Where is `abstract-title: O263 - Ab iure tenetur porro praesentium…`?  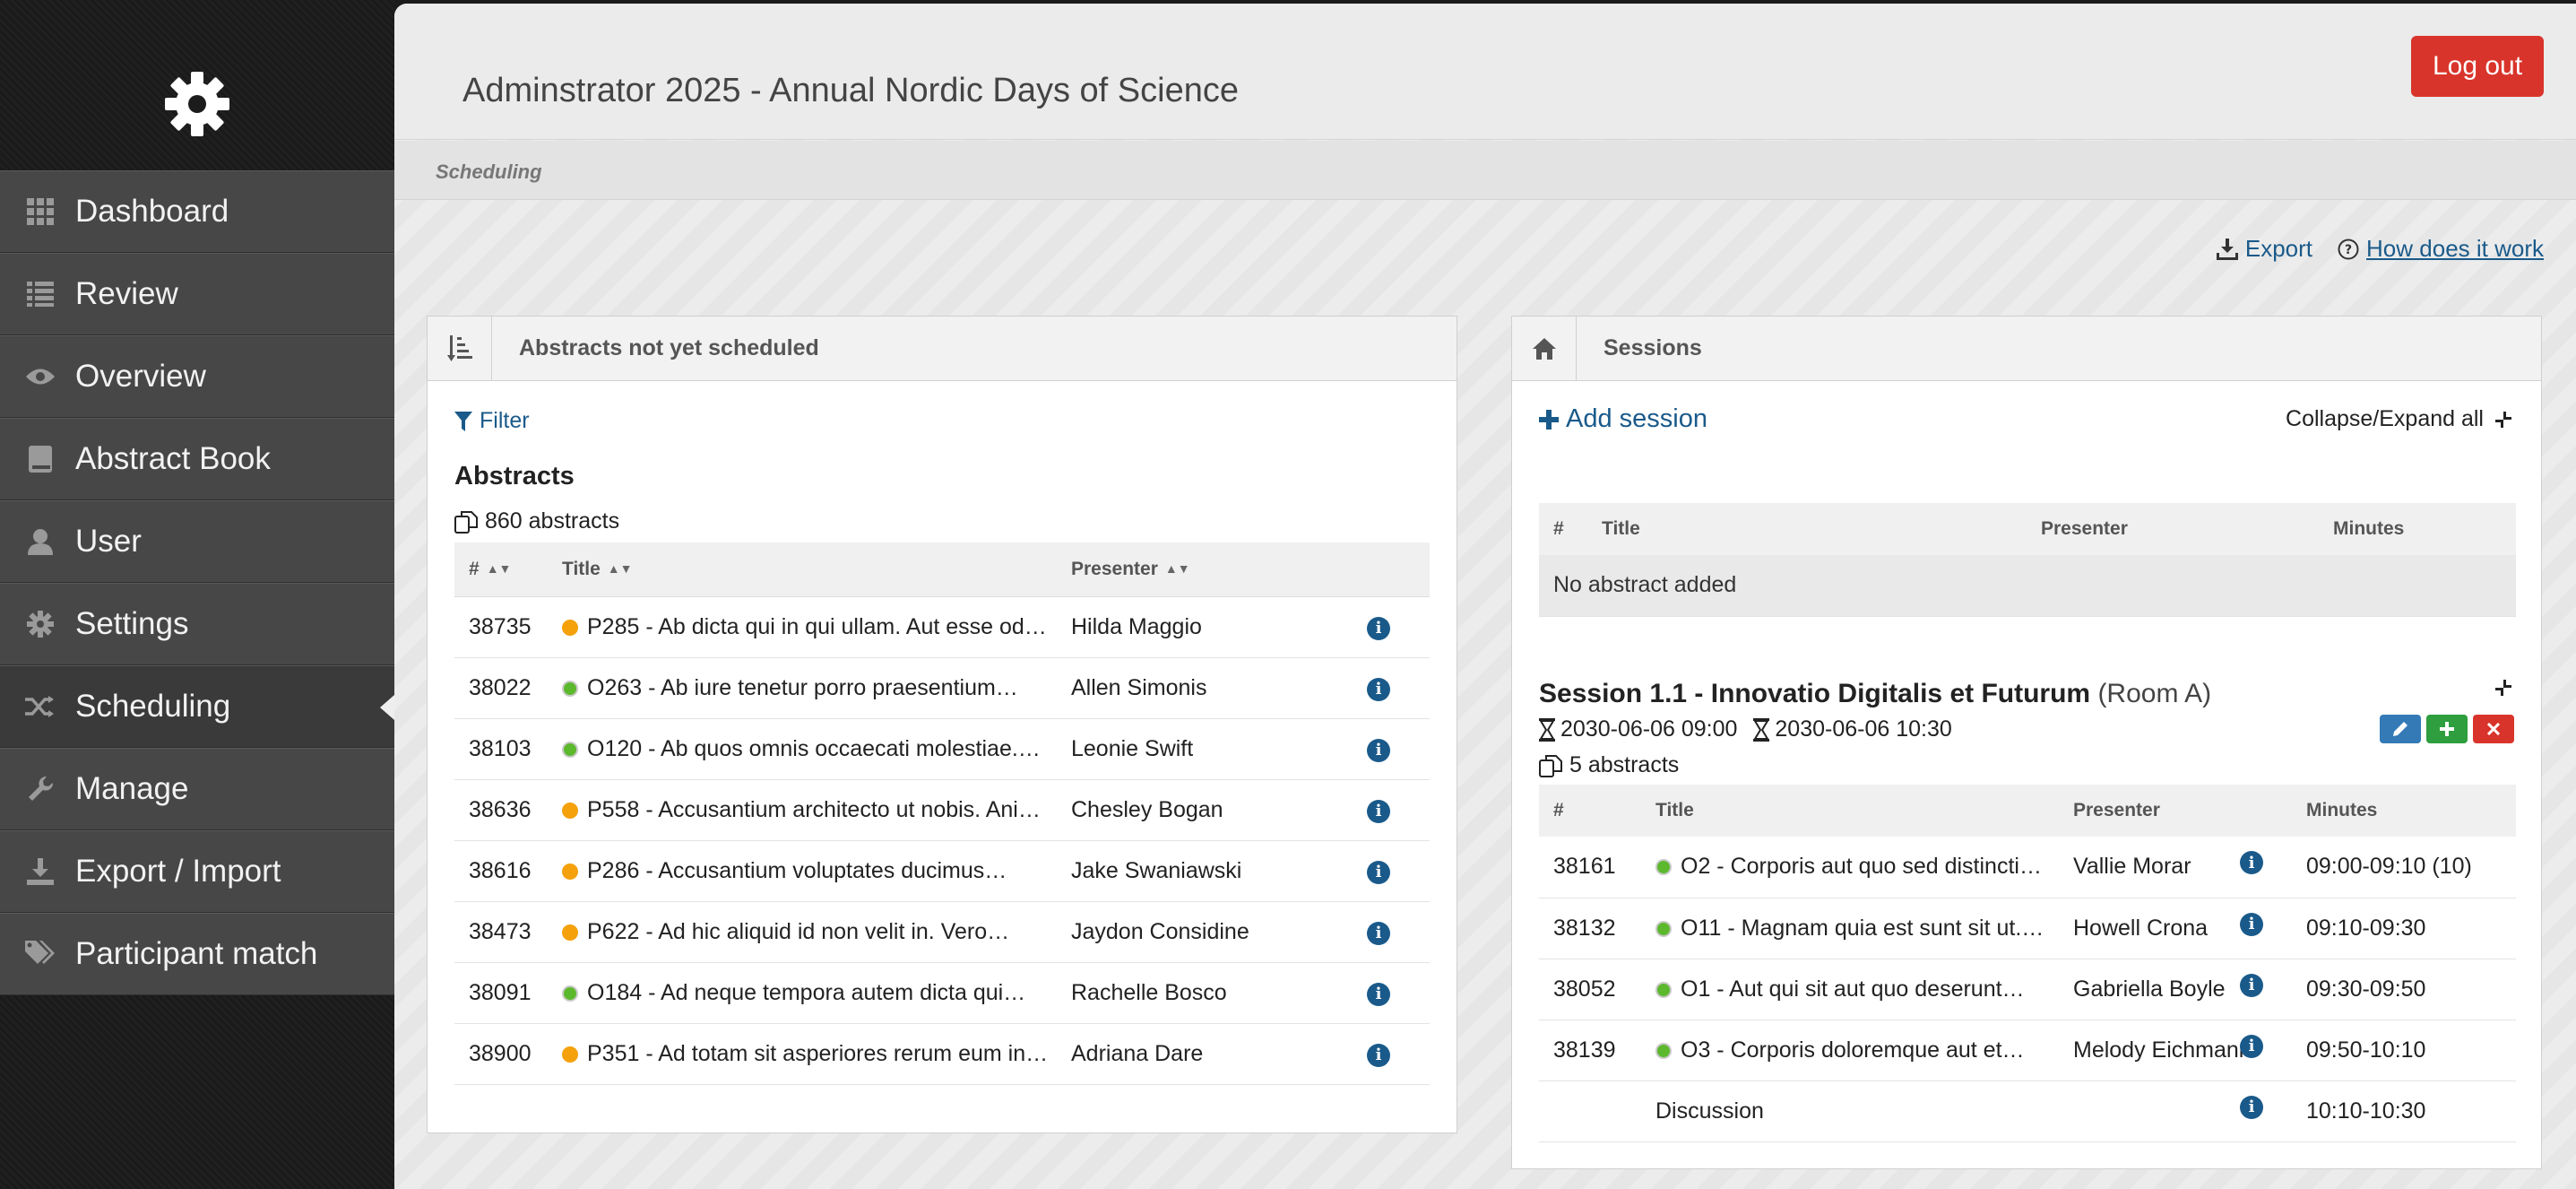 abstract-title: O263 - Ab iure tenetur porro praesentium… is located at coordinates (802, 687).